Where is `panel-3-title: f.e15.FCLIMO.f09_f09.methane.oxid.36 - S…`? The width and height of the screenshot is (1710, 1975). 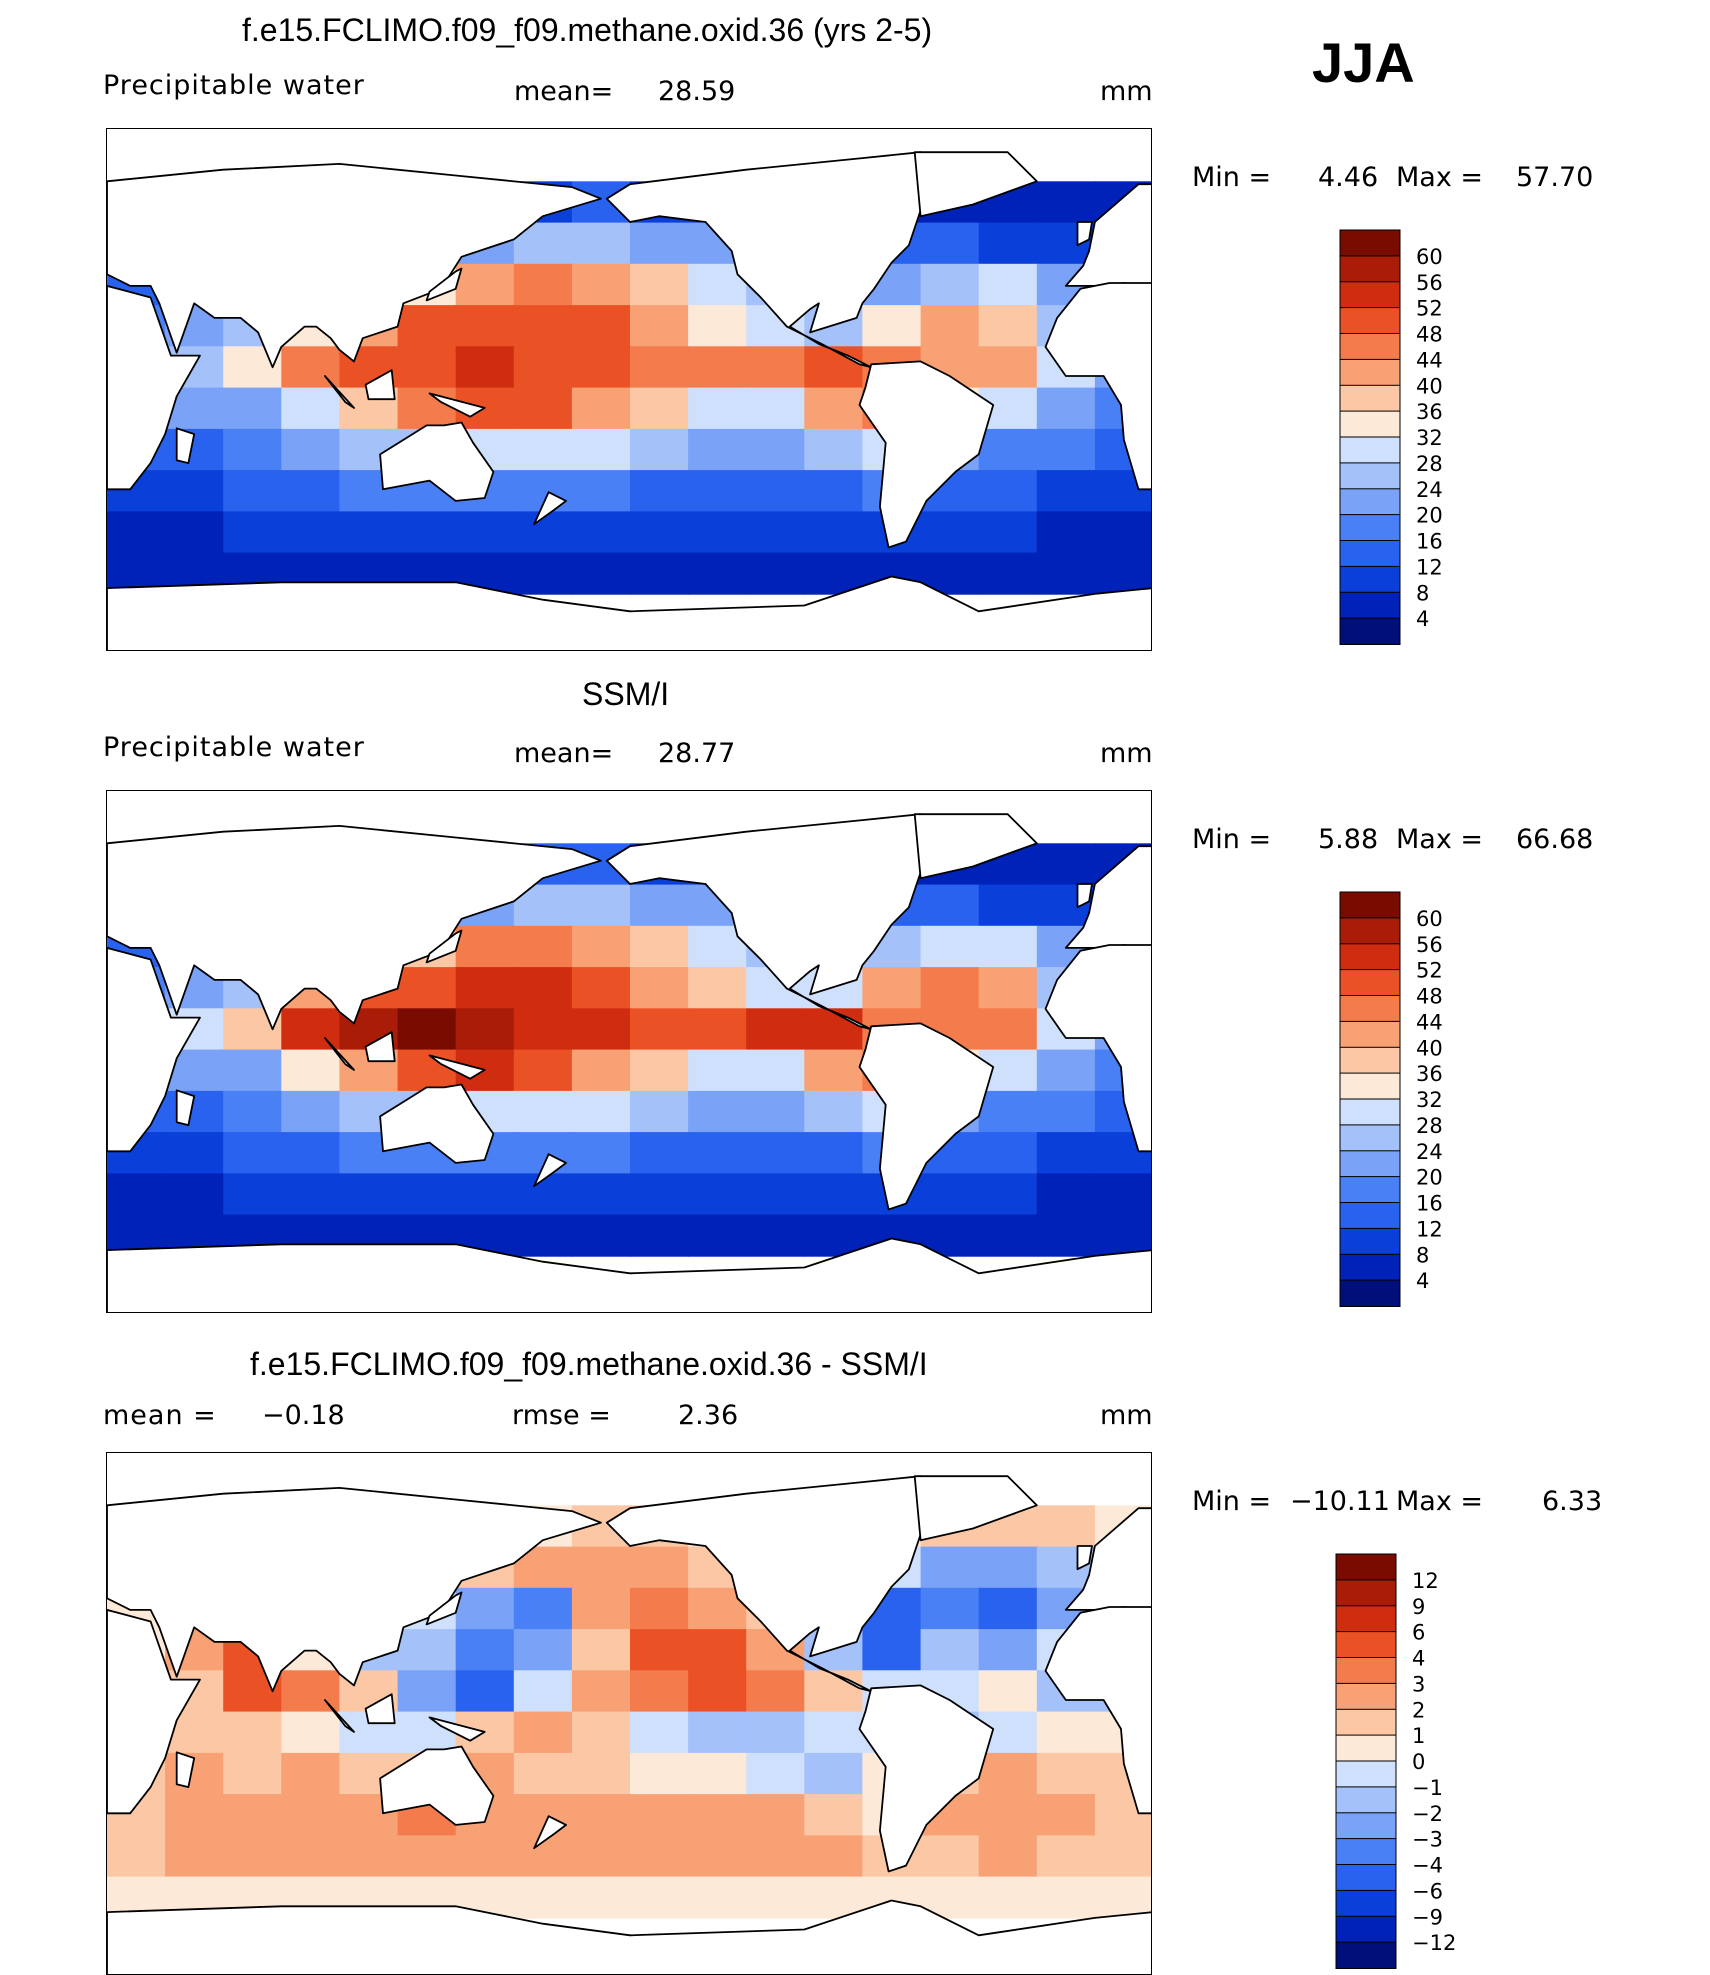
panel-3-title: f.e15.FCLIMO.f09_f09.methane.oxid.36 - S… is located at coordinates (589, 1364).